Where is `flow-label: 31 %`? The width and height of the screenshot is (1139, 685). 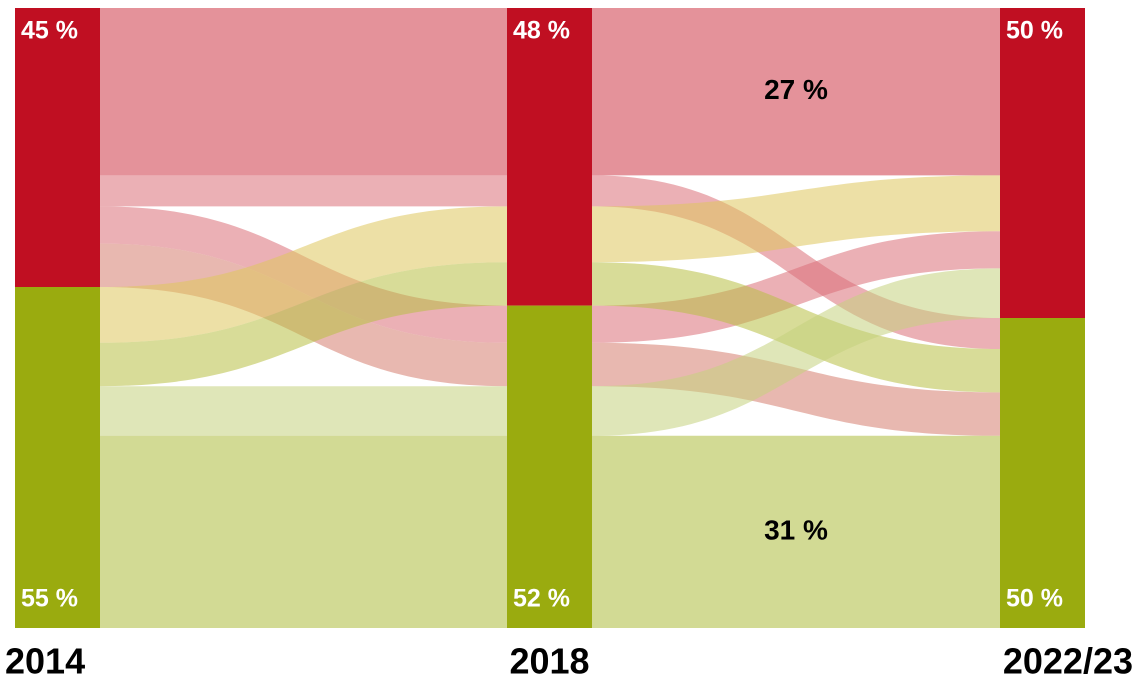 flow-label: 31 % is located at coordinates (796, 529).